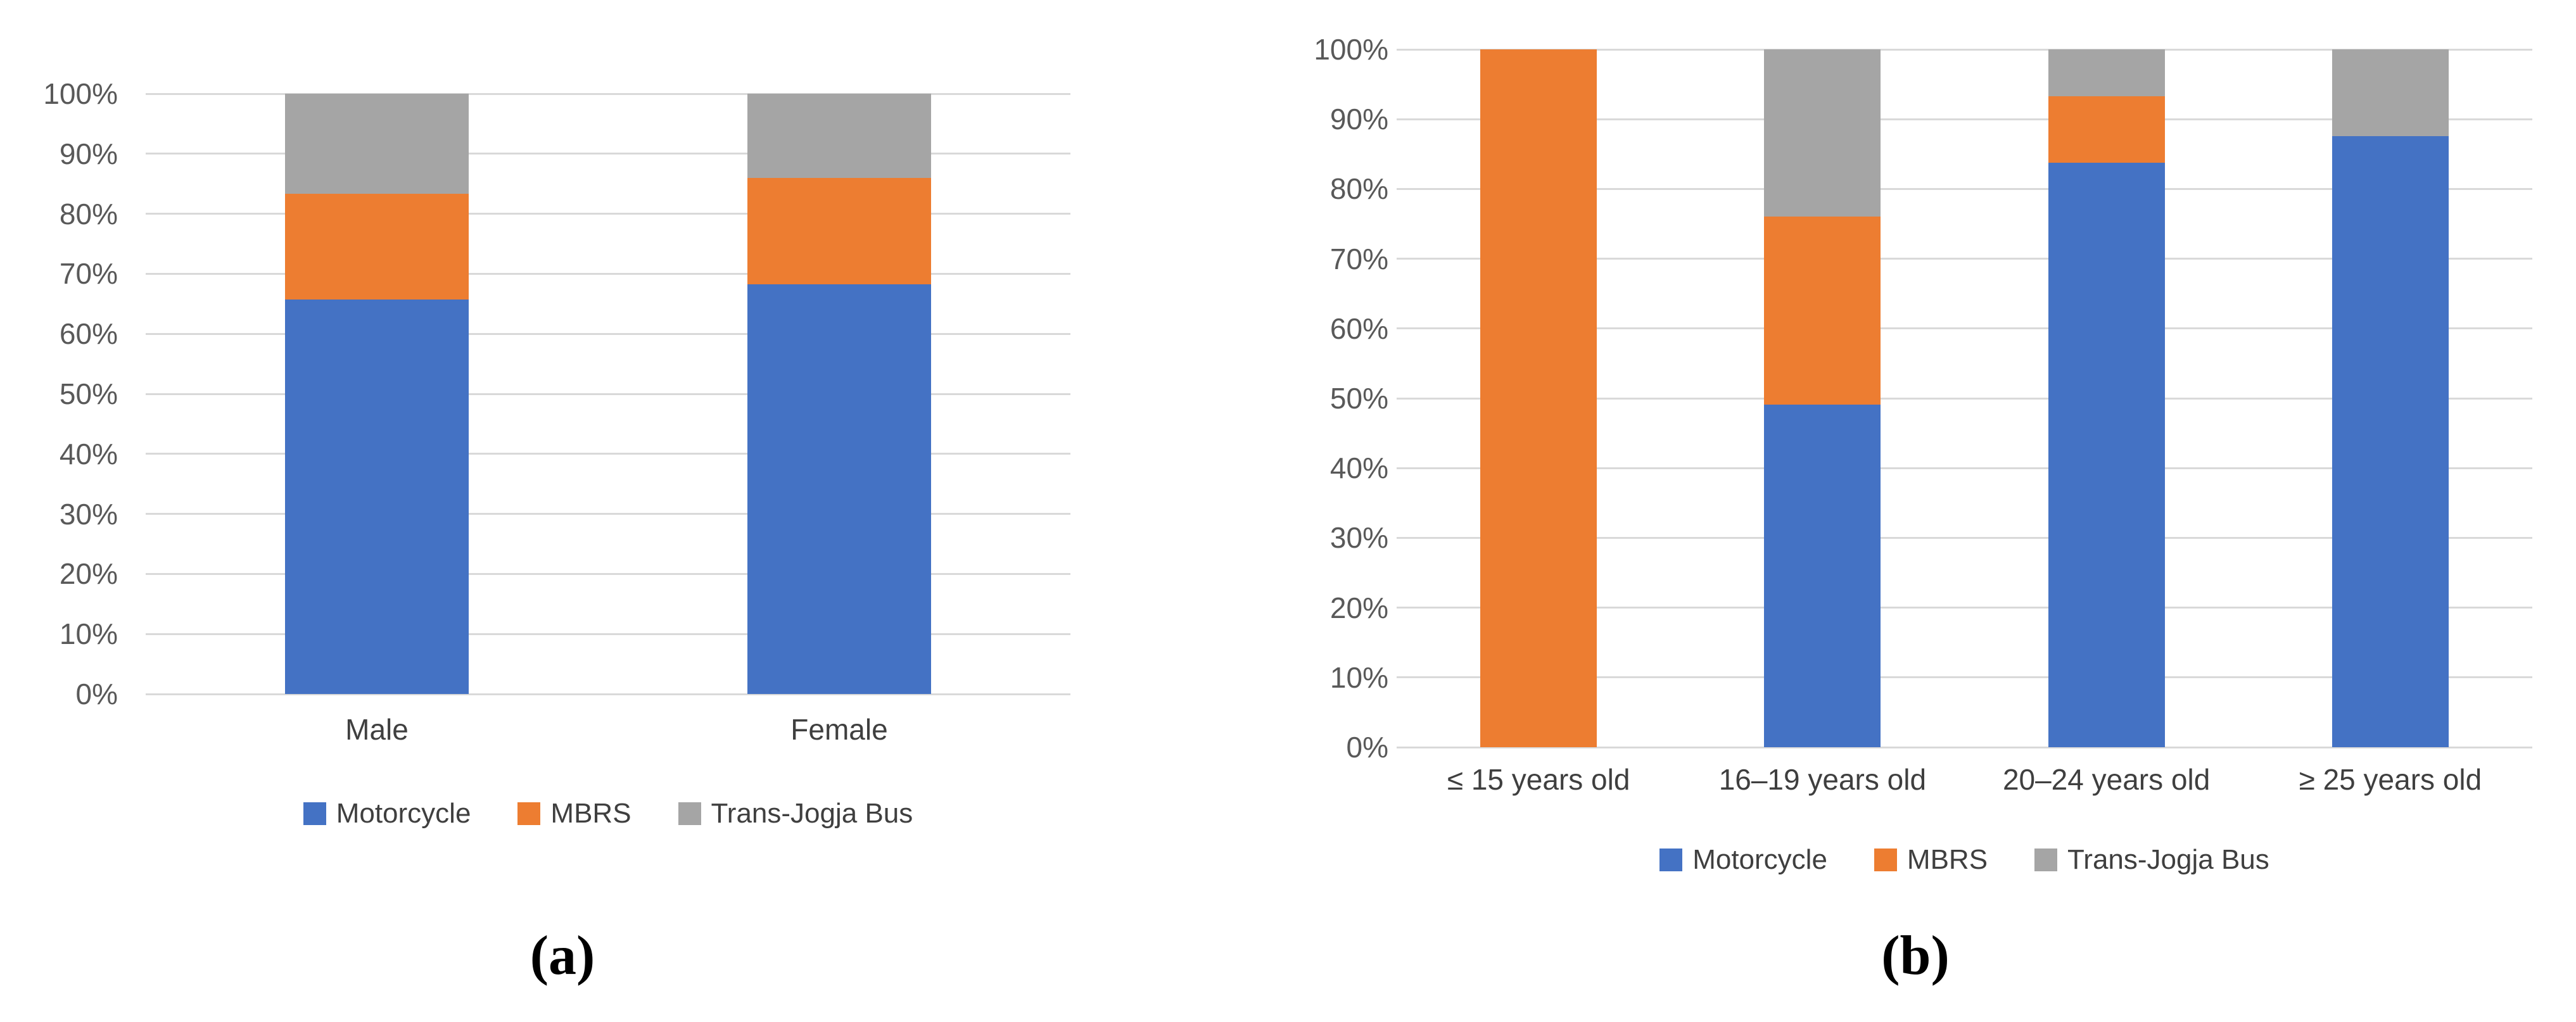 Image resolution: width=2576 pixels, height=1022 pixels. What do you see at coordinates (562, 956) in the screenshot?
I see `caption-a: (a)` at bounding box center [562, 956].